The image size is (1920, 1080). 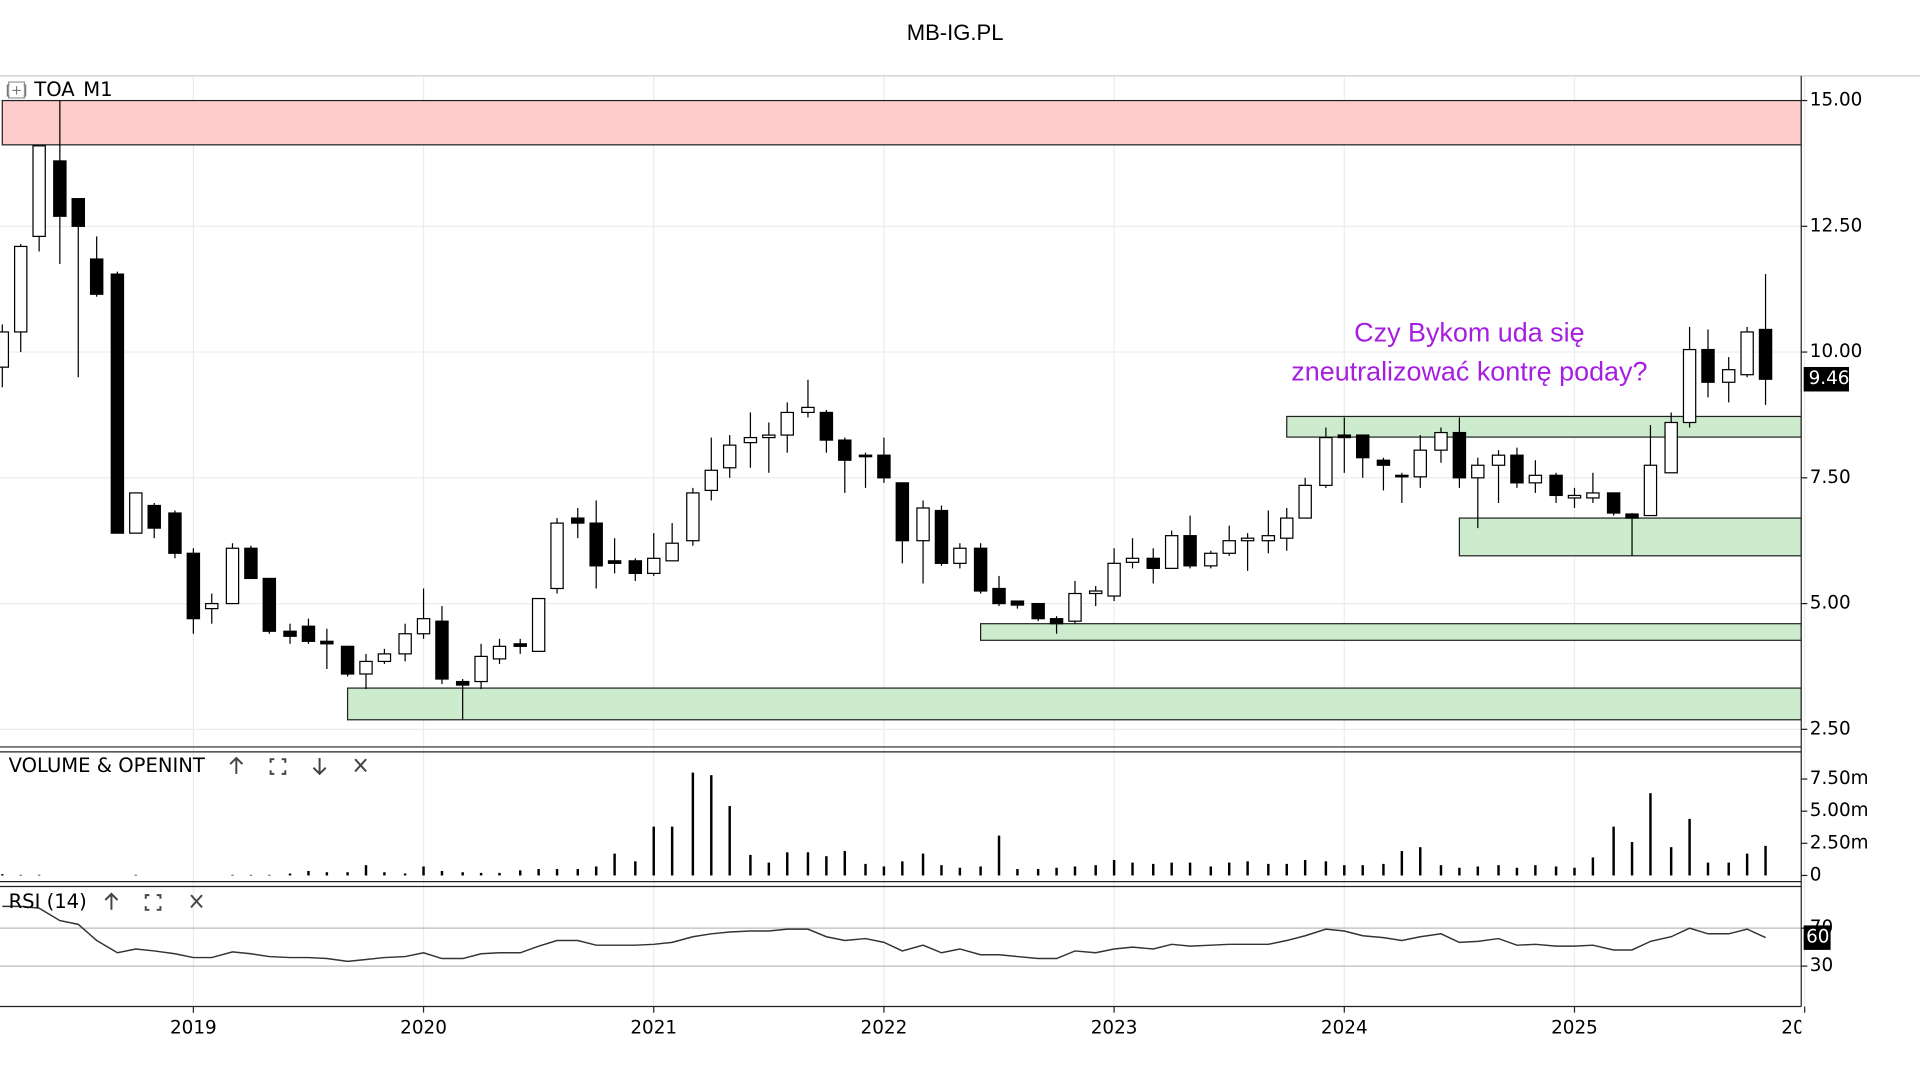 What do you see at coordinates (1574, 1028) in the screenshot?
I see `x-tick-label: 2025` at bounding box center [1574, 1028].